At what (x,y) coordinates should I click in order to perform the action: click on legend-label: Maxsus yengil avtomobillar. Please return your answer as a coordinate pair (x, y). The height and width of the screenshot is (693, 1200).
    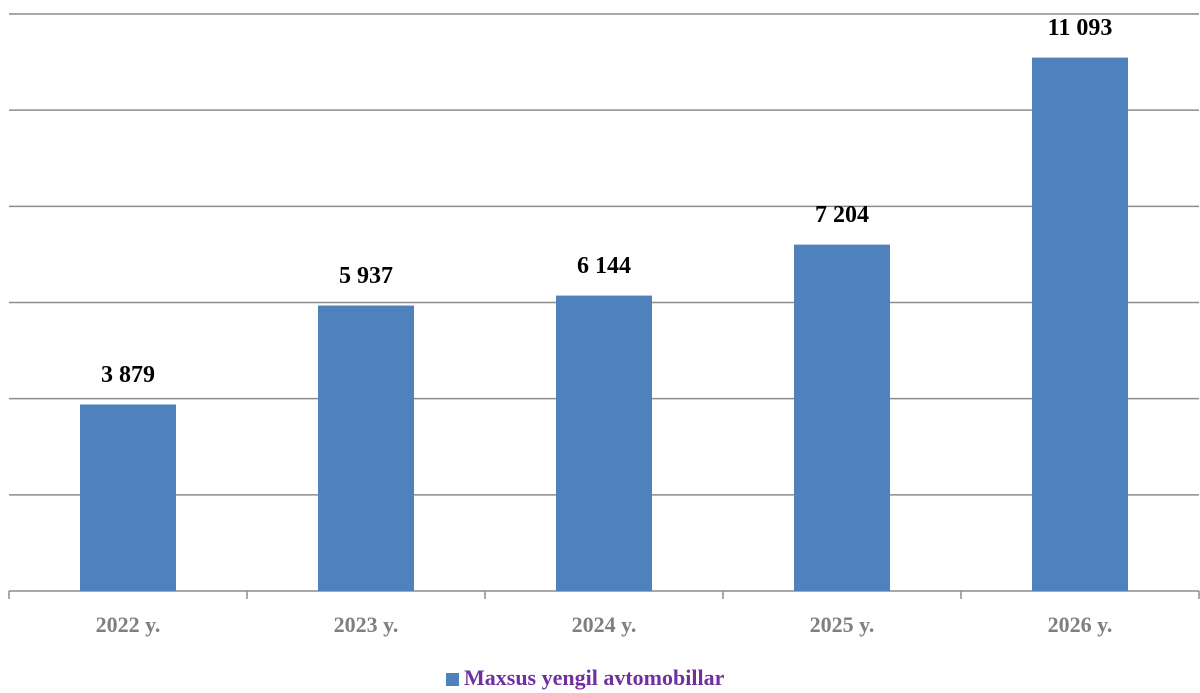
    Looking at the image, I should click on (594, 677).